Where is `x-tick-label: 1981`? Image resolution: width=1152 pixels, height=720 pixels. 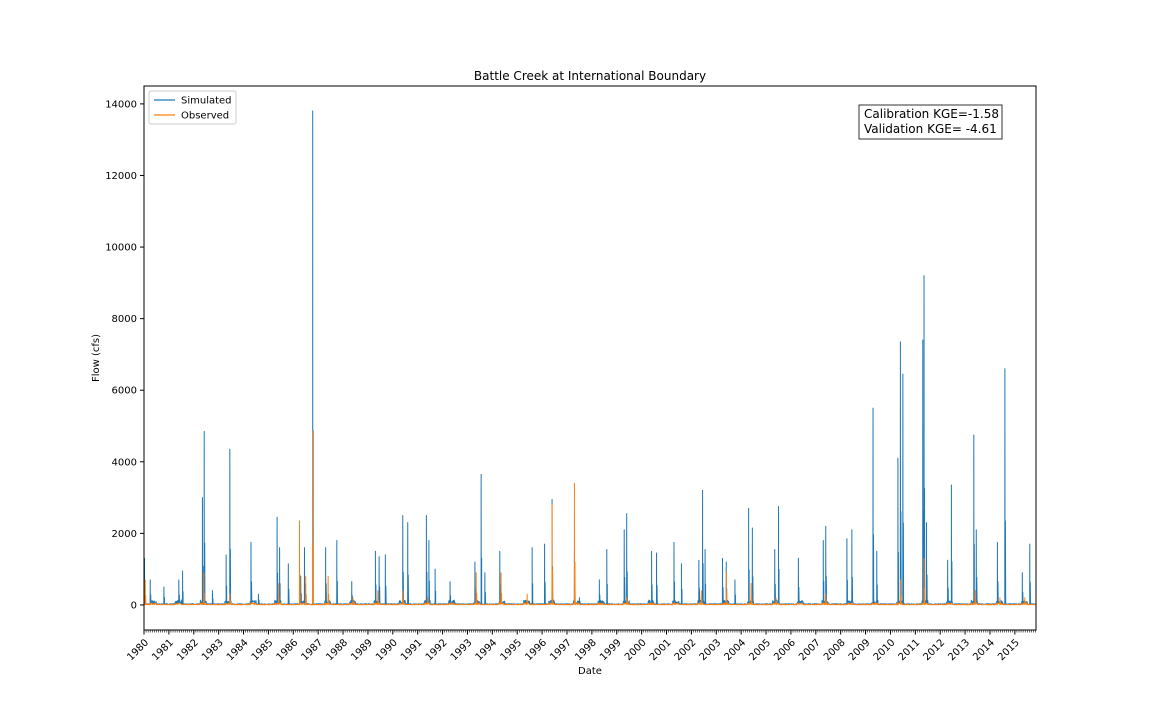
x-tick-label: 1981 is located at coordinates (163, 650).